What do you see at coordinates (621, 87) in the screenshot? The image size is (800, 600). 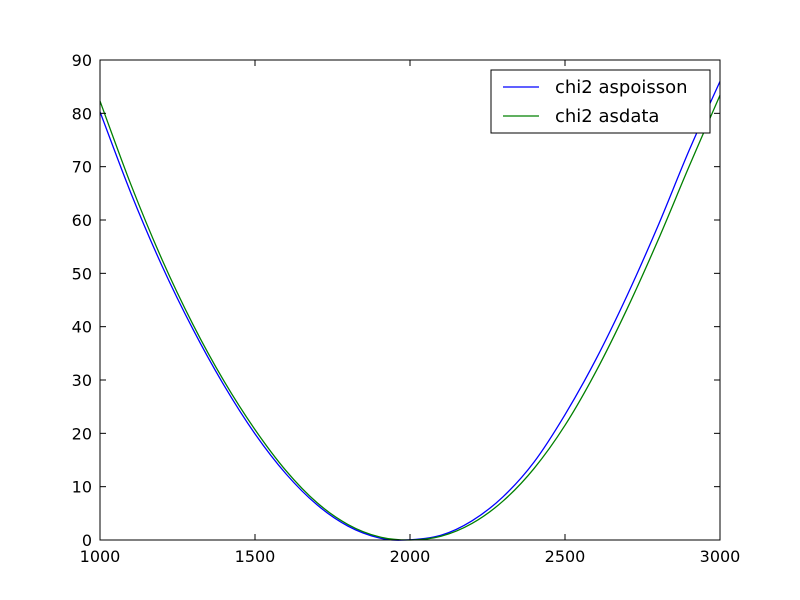 I see `legend-label-aspoisson: chi2 aspoisson` at bounding box center [621, 87].